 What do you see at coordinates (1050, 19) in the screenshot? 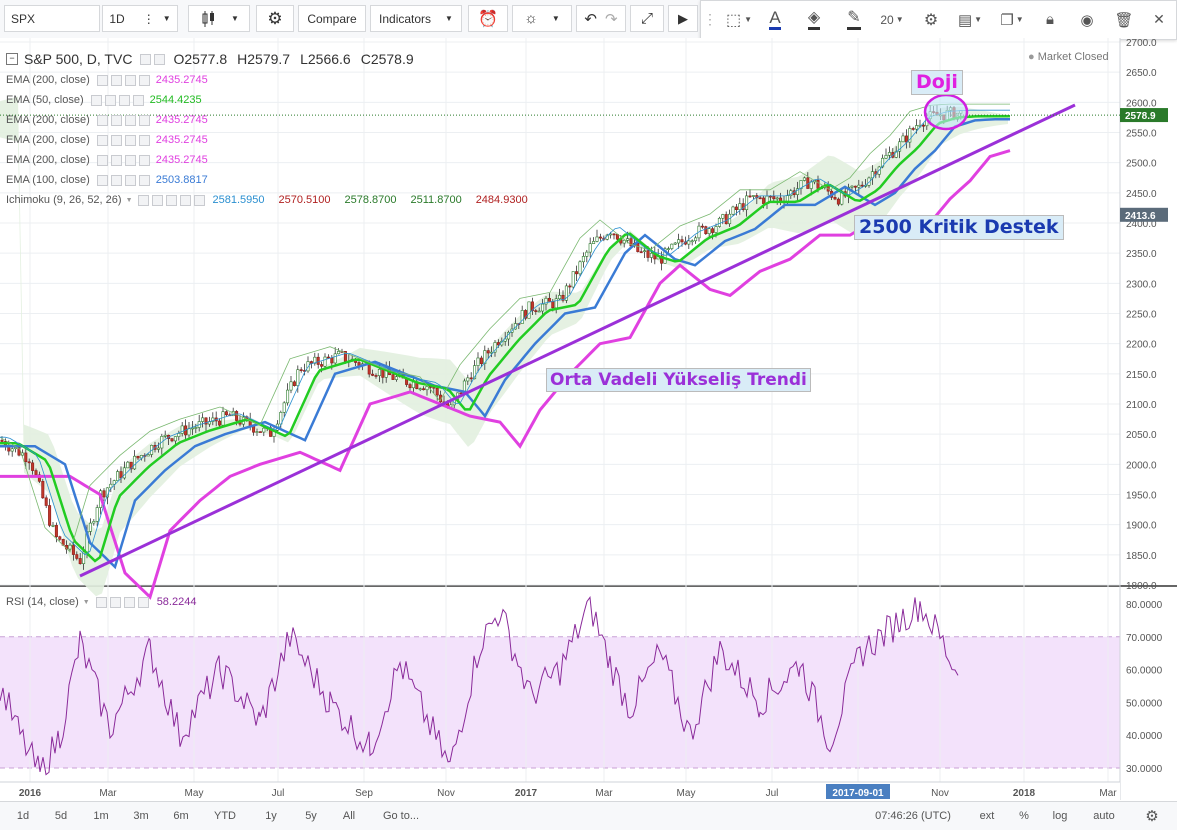
I see `lock-button: 🔒︎` at bounding box center [1050, 19].